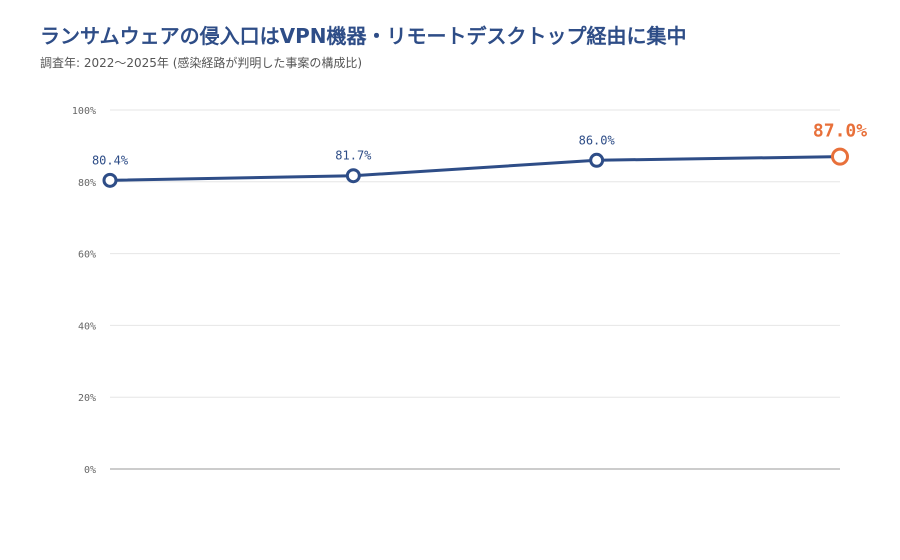  Describe the element at coordinates (353, 156) in the screenshot. I see `data-label: 81.7%` at that location.